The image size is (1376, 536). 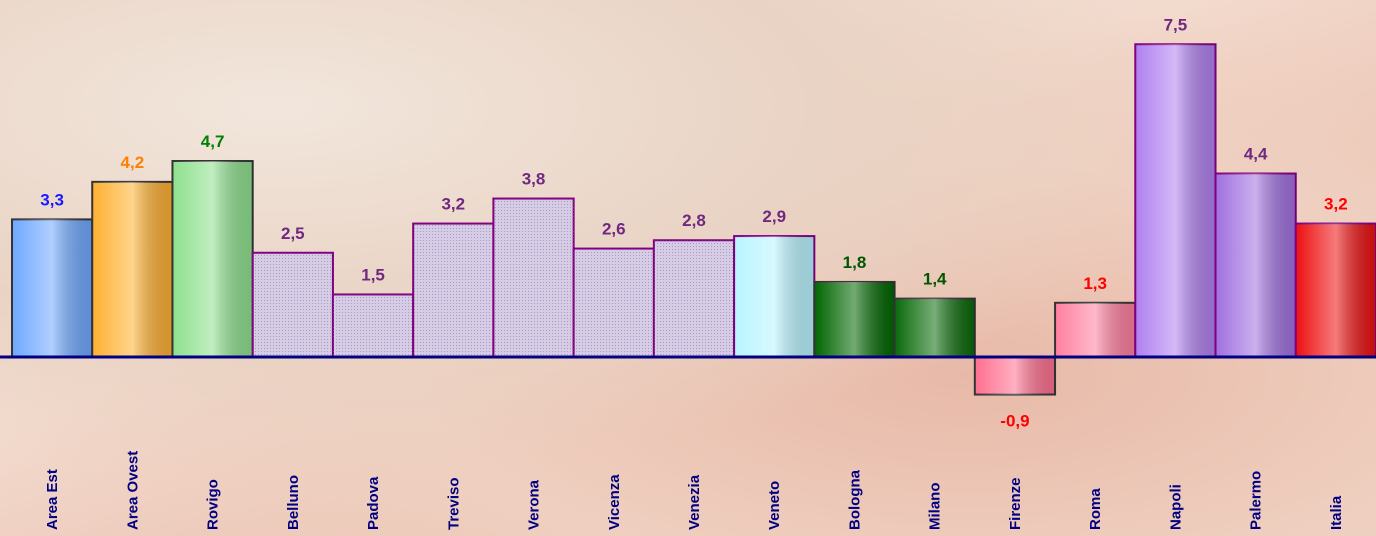 I want to click on value-label: 1,5, so click(x=373, y=274).